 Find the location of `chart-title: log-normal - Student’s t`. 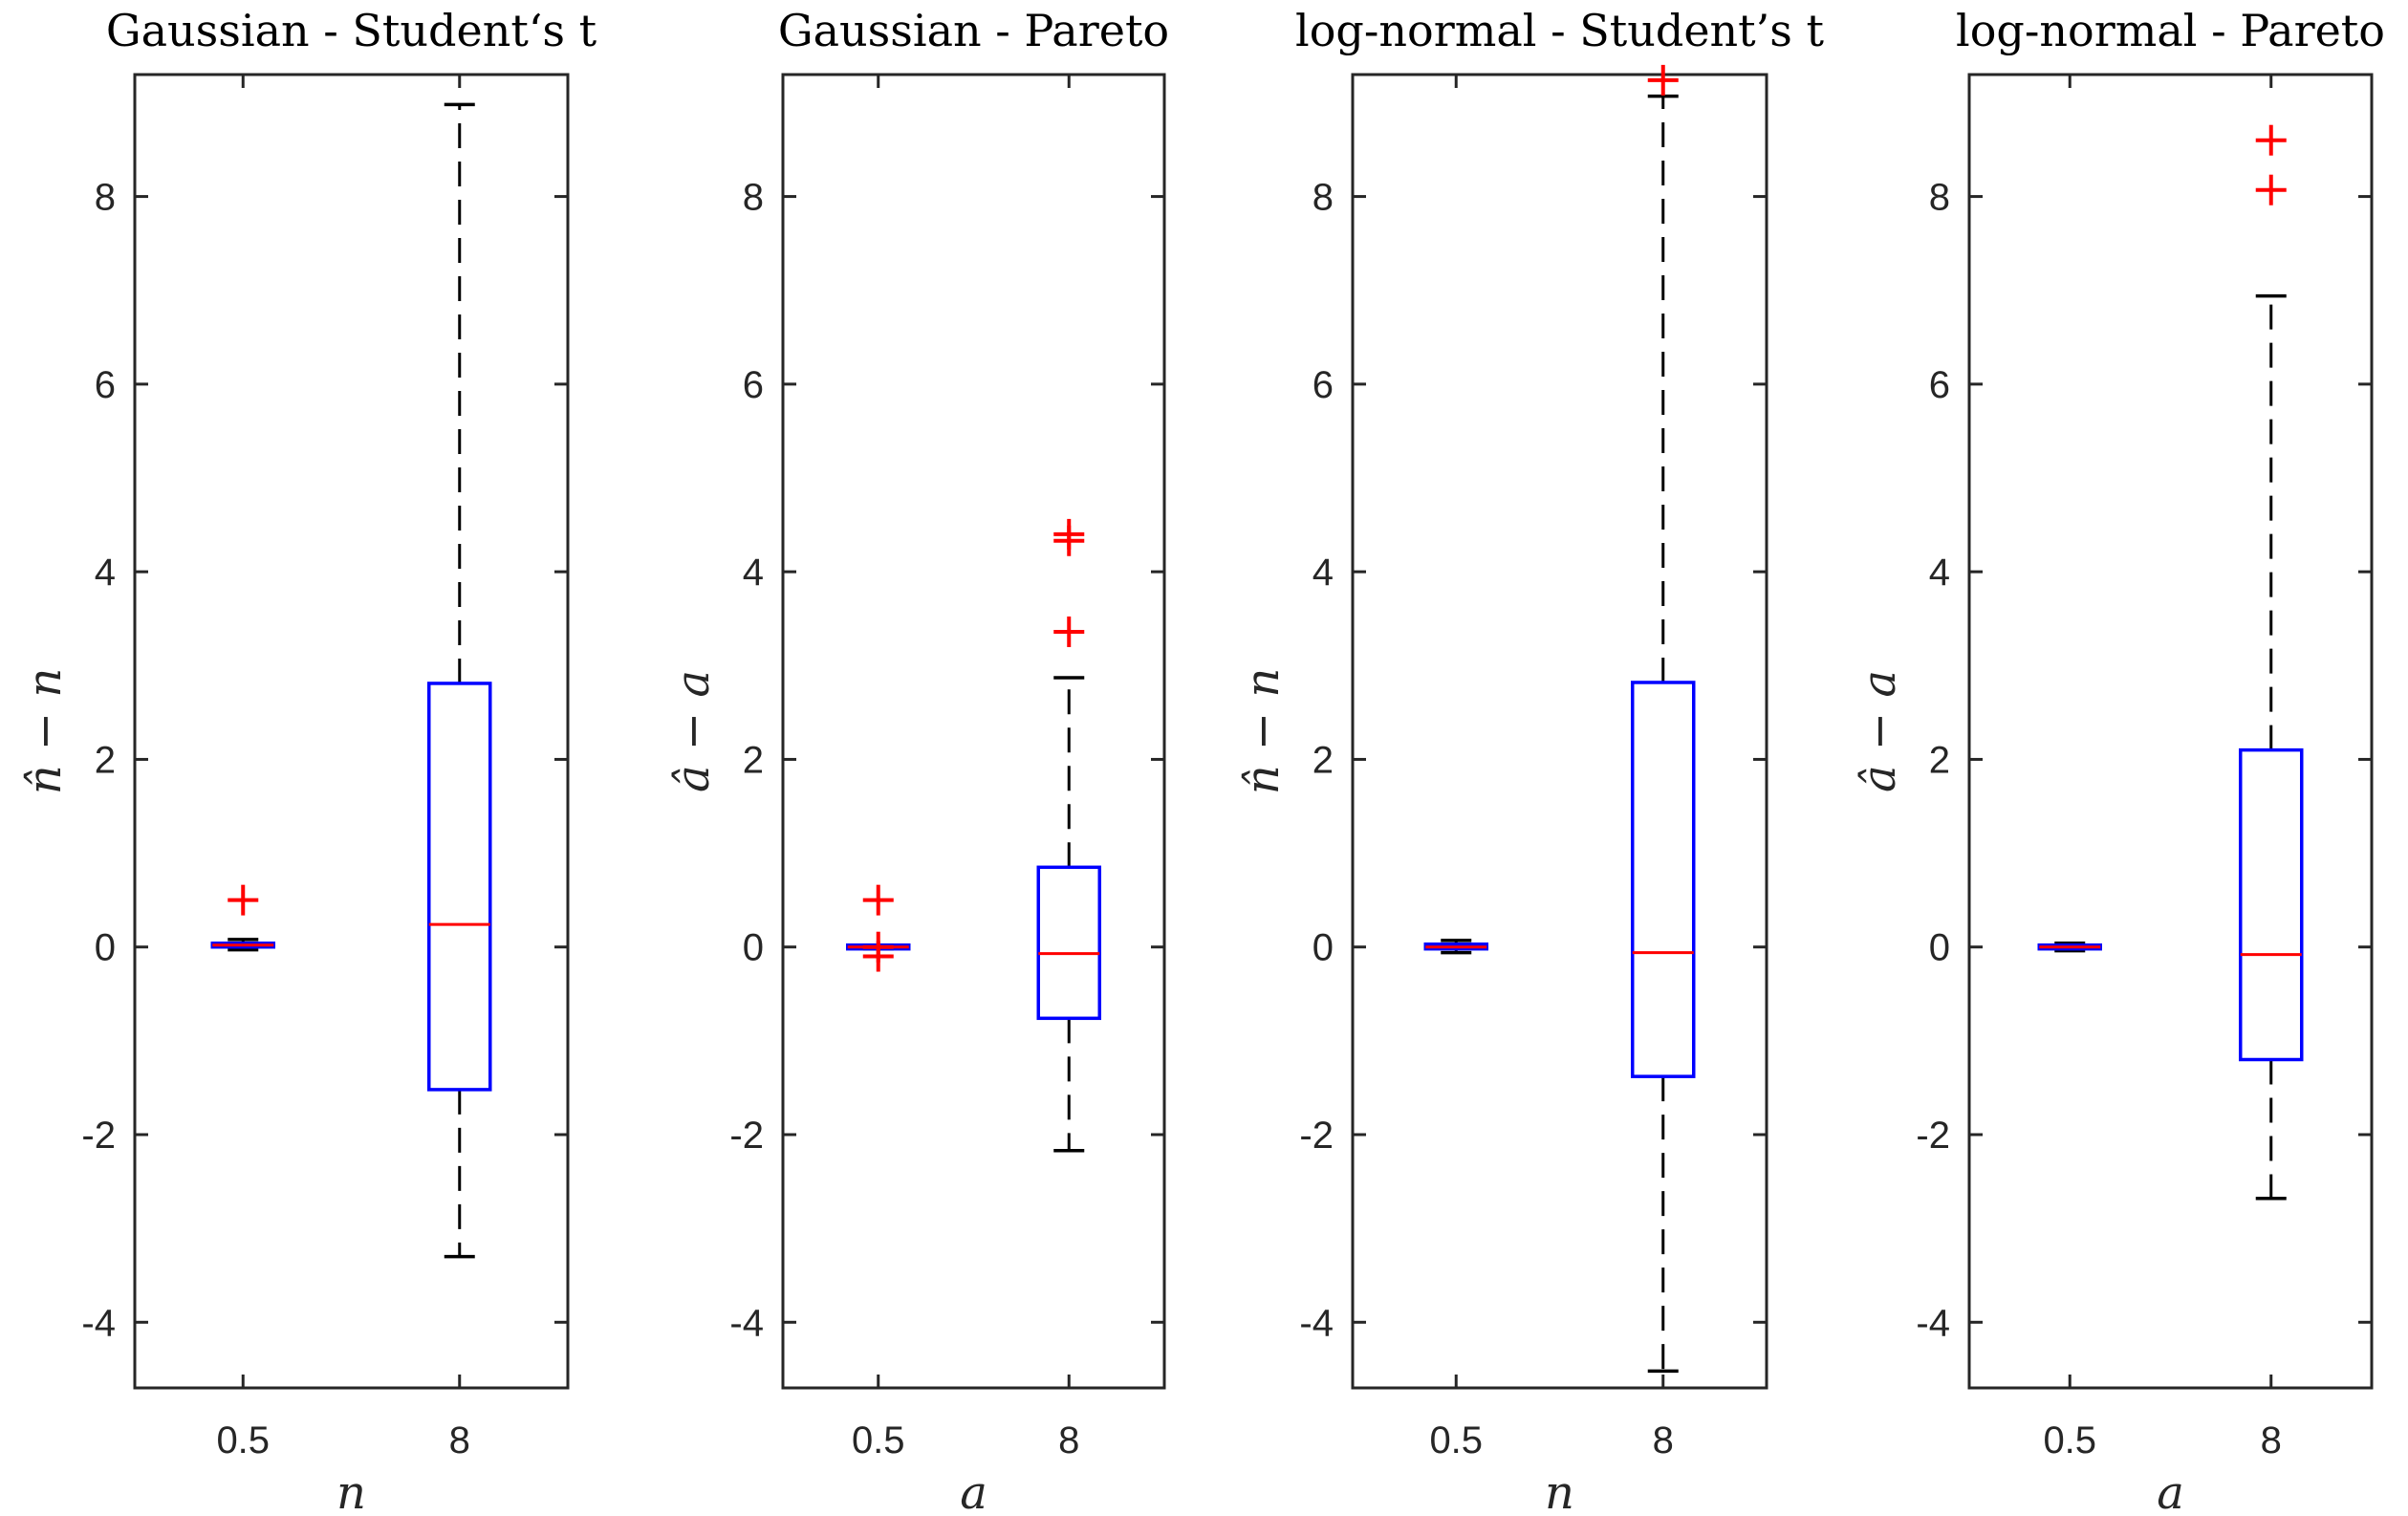

chart-title: log-normal - Student’s t is located at coordinates (1560, 30).